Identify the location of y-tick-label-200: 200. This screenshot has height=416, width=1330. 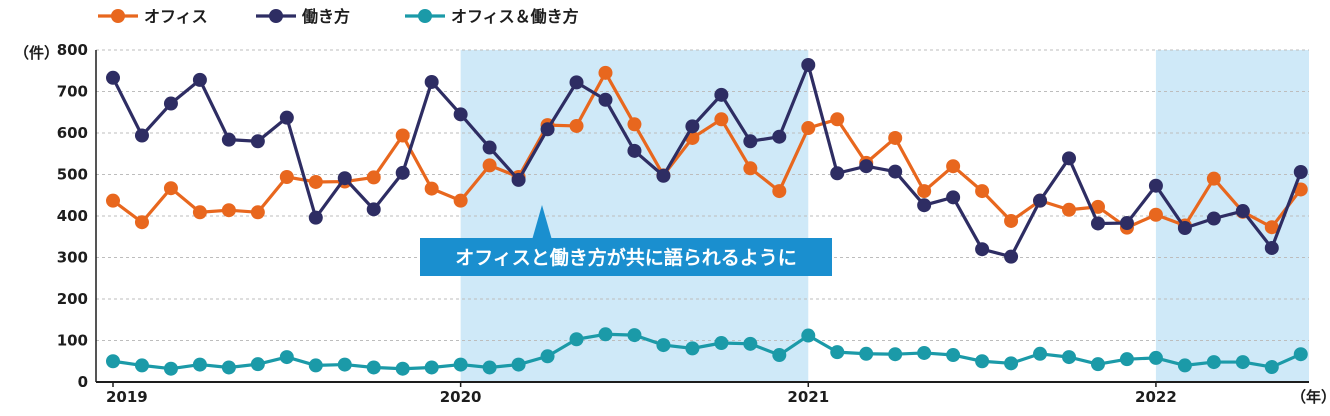
(72, 299).